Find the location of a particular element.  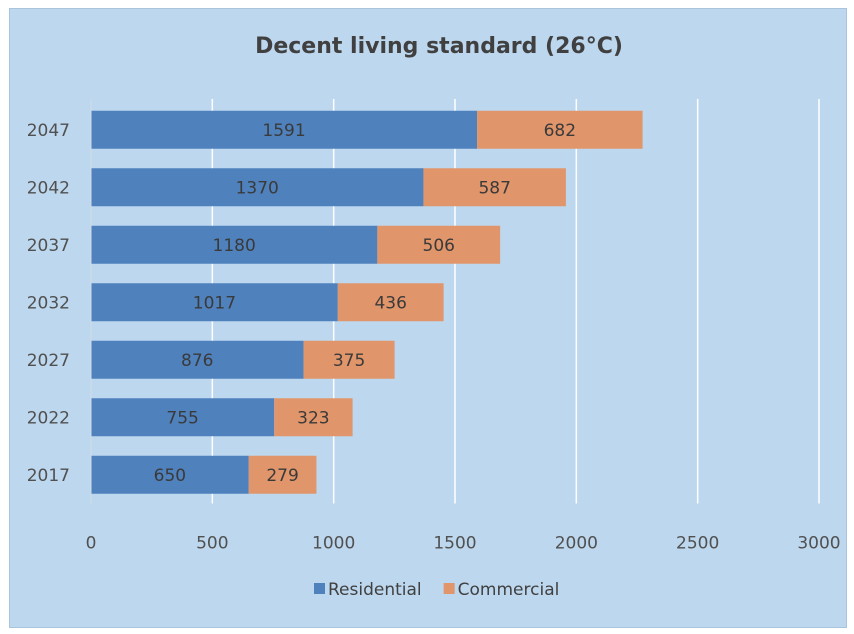

x-tick-label-1500: 1500 is located at coordinates (454, 544).